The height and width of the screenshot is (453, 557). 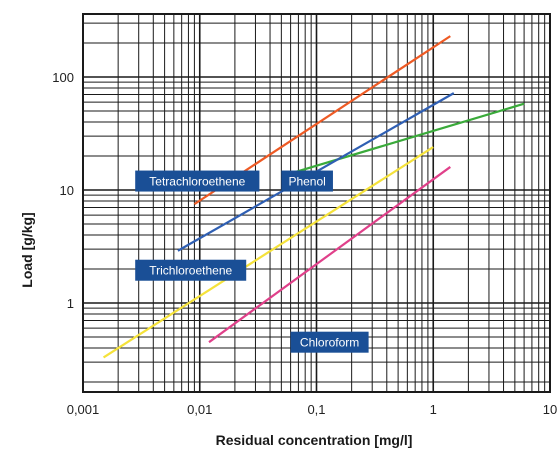 What do you see at coordinates (316, 409) in the screenshot?
I see `x-tick-label: 0,1` at bounding box center [316, 409].